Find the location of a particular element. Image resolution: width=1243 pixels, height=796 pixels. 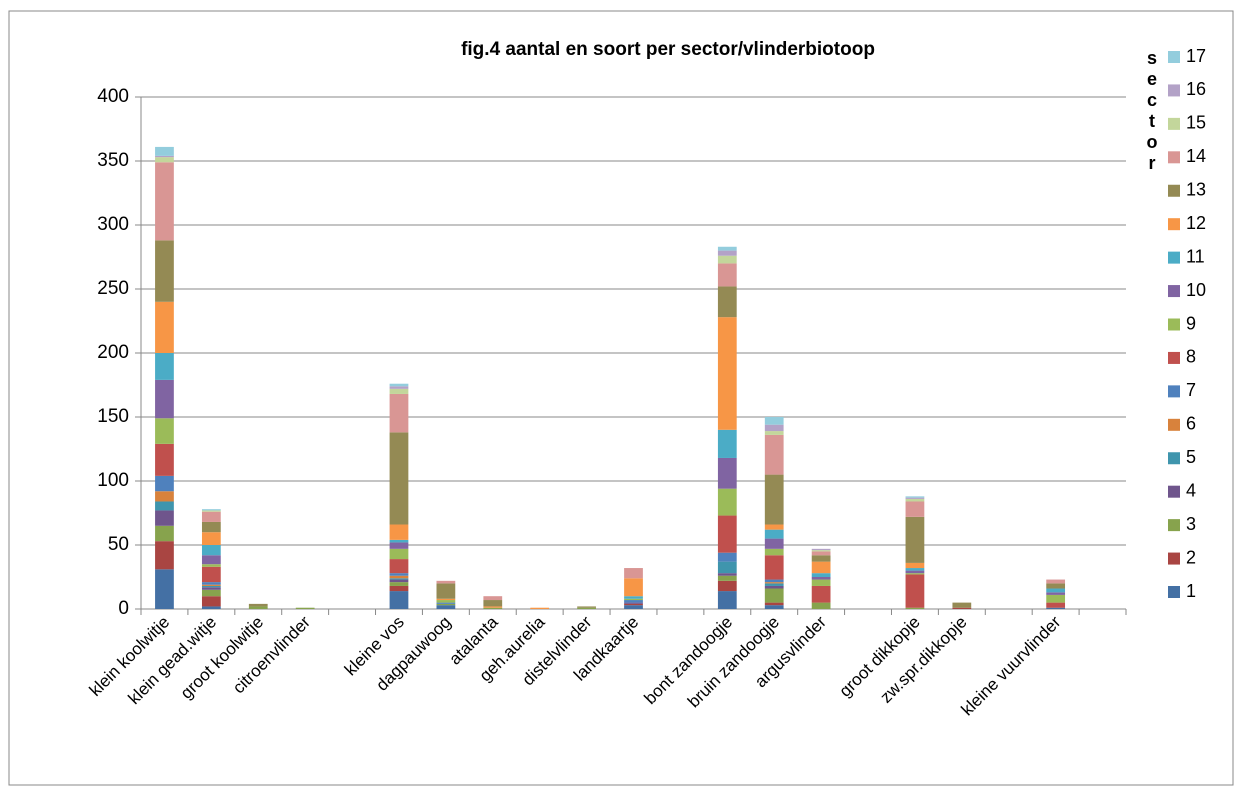

legend-label: 16 is located at coordinates (1196, 89).